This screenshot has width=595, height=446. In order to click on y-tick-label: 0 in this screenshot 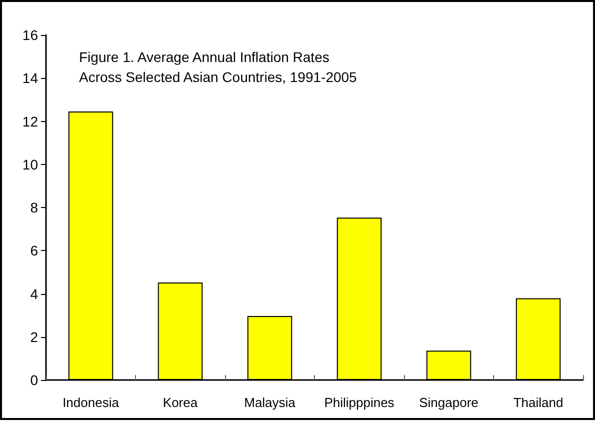, I will do `click(34, 380)`.